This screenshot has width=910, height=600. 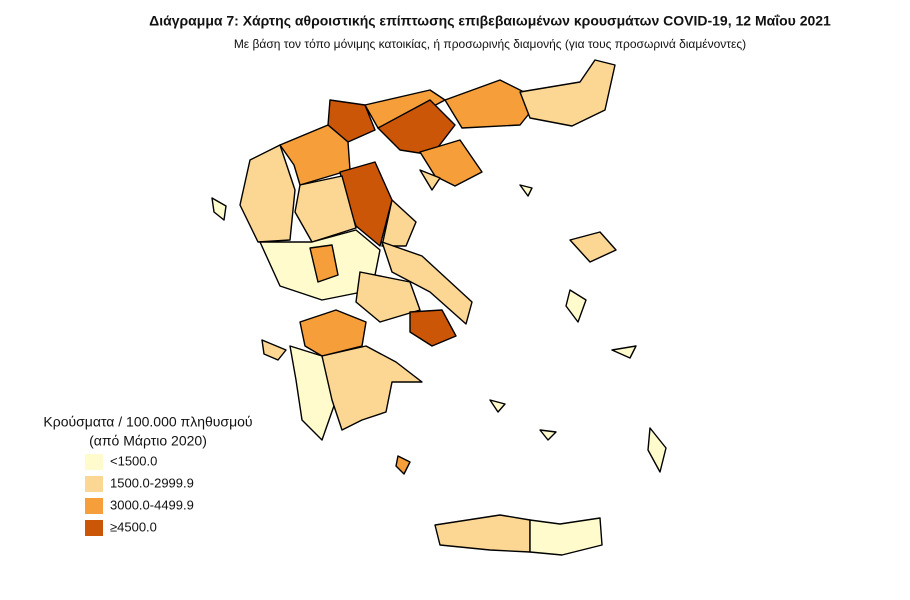 I want to click on legend-title: (από Μάρτιο 2020), so click(x=148, y=441).